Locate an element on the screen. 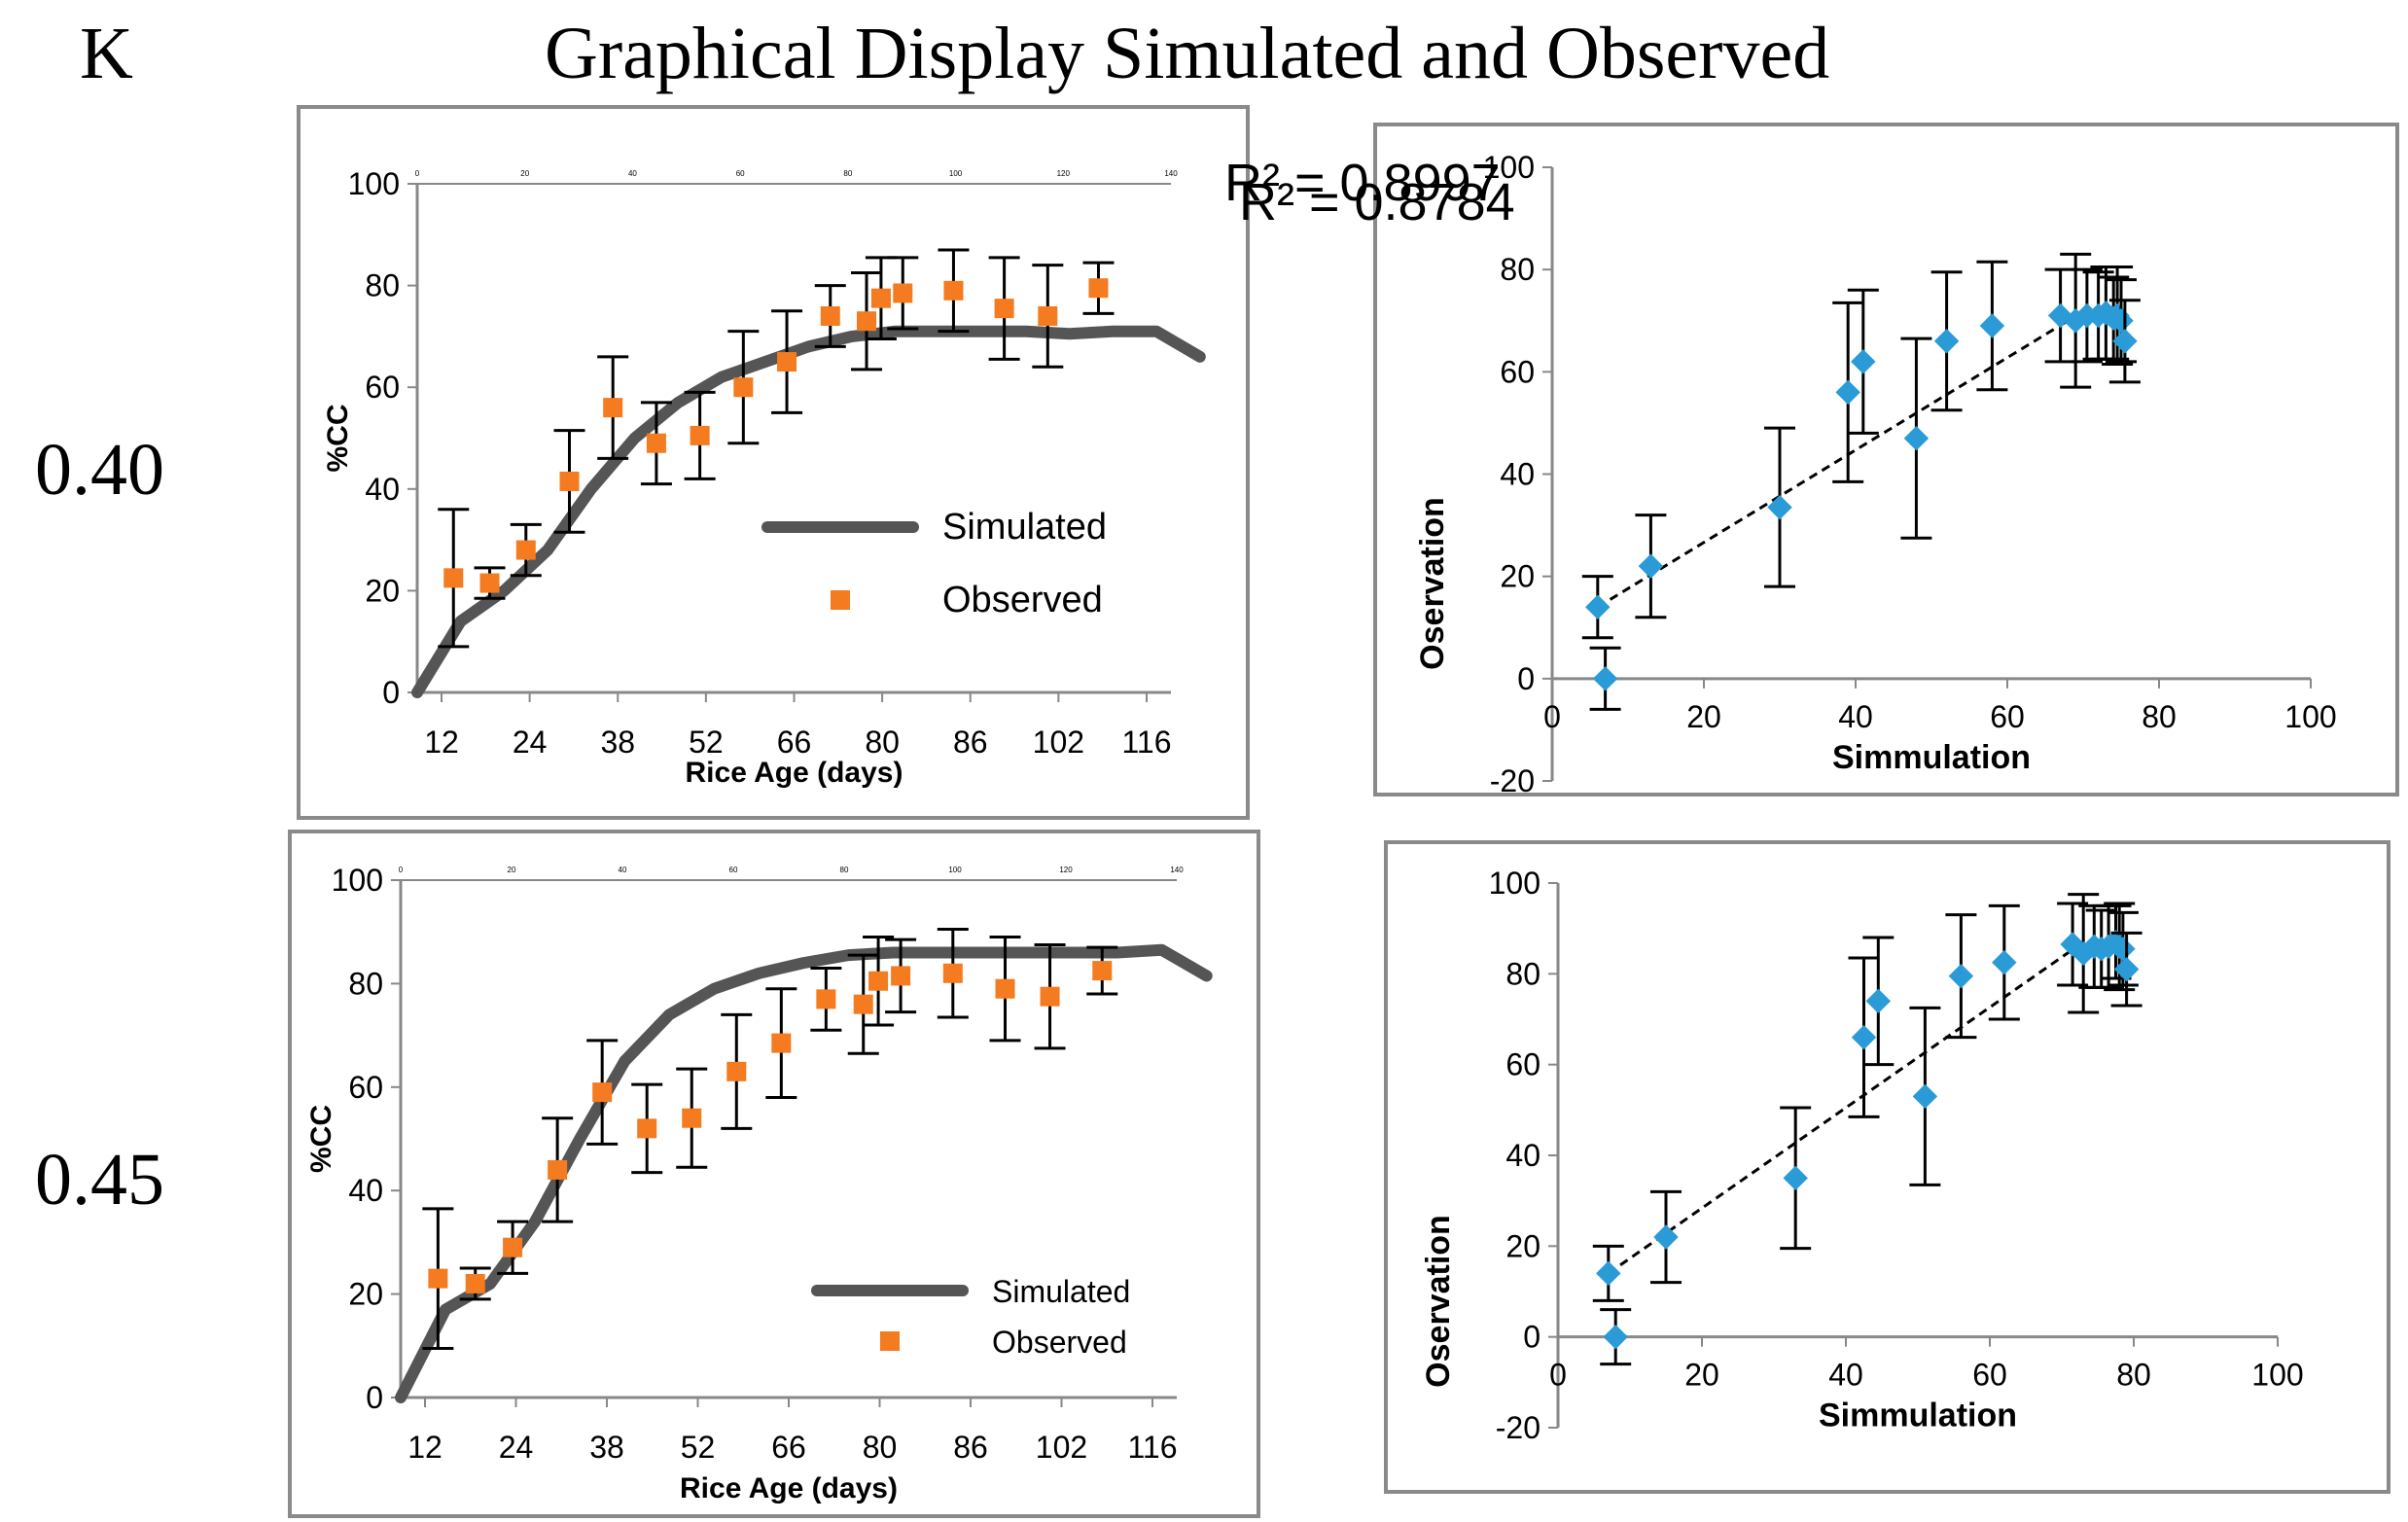 The image size is (2408, 1522). panel-letter: K is located at coordinates (106, 53).